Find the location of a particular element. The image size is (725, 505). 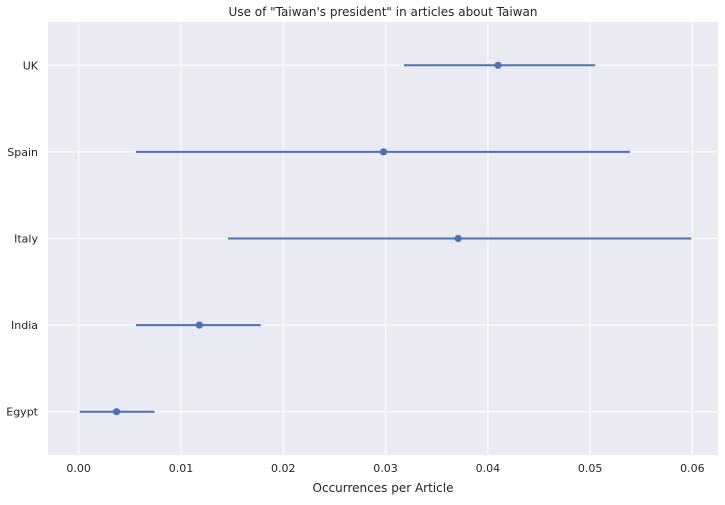

data-point-egypt is located at coordinates (116, 412).